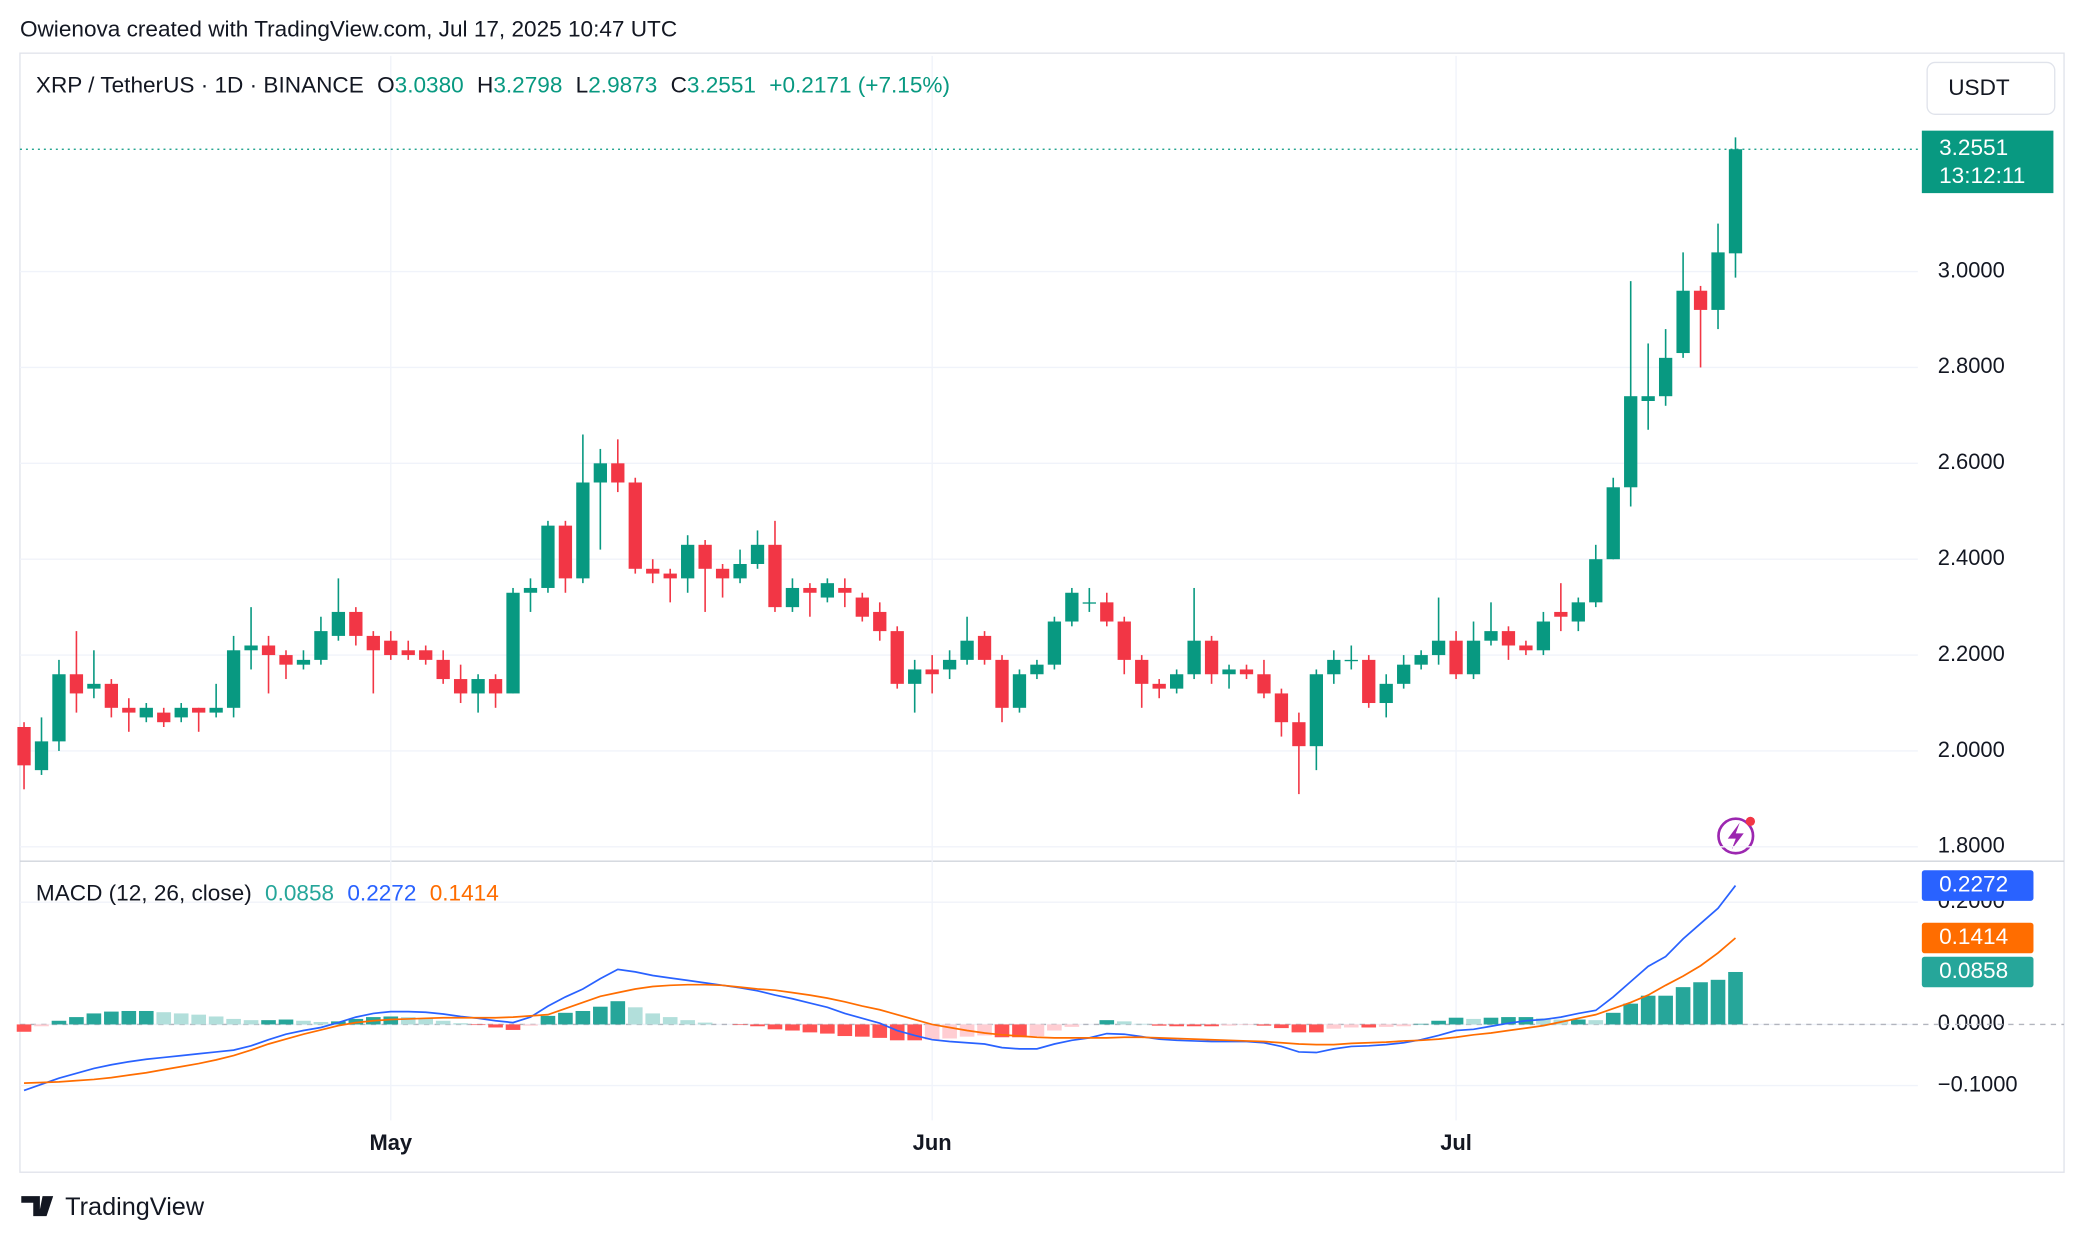 This screenshot has width=2084, height=1242. Describe the element at coordinates (485, 84) in the screenshot. I see `legend-key: H` at that location.